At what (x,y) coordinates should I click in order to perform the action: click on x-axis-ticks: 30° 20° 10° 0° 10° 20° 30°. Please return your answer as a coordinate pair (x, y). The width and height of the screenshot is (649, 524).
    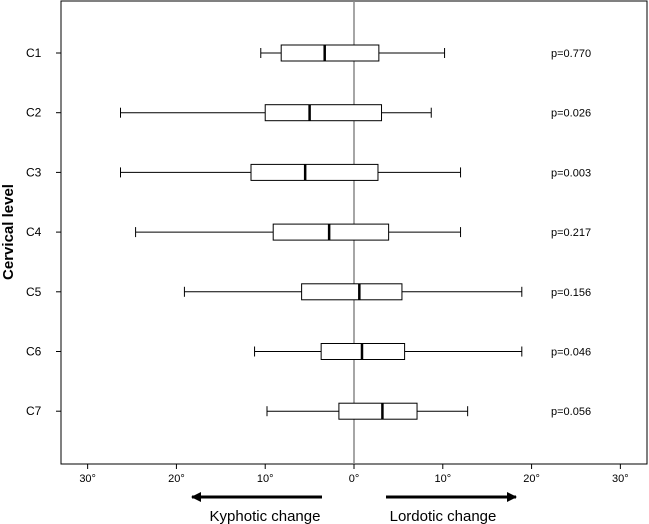
    Looking at the image, I should click on (354, 474).